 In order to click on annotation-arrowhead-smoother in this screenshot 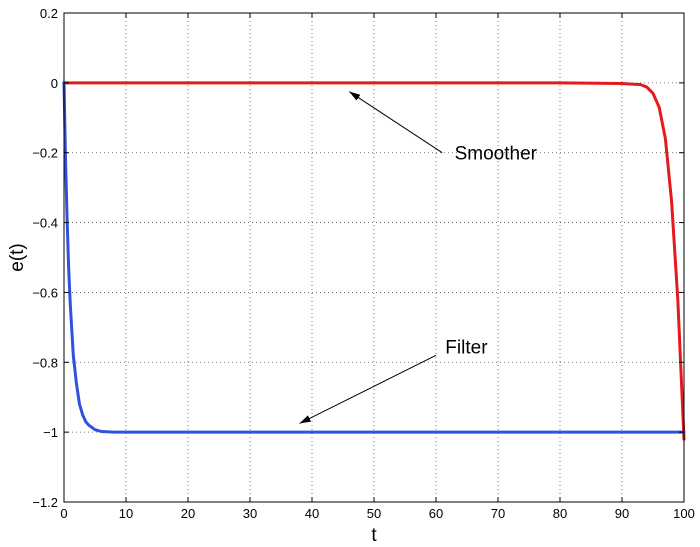, I will do `click(355, 96)`.